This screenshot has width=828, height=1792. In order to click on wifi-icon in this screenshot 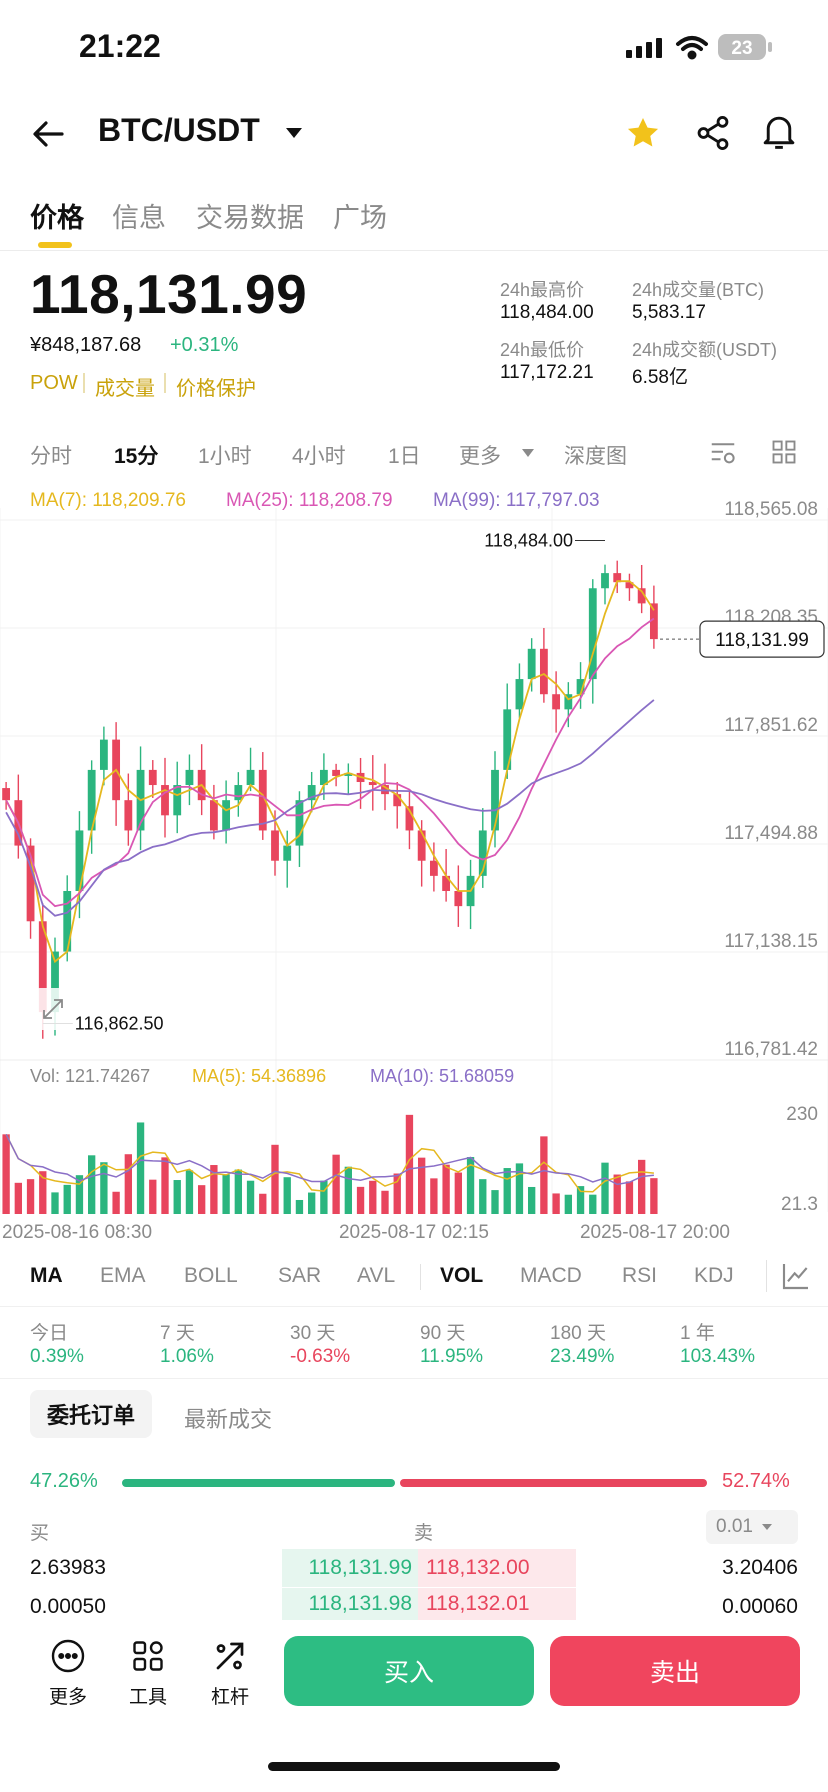, I will do `click(692, 48)`.